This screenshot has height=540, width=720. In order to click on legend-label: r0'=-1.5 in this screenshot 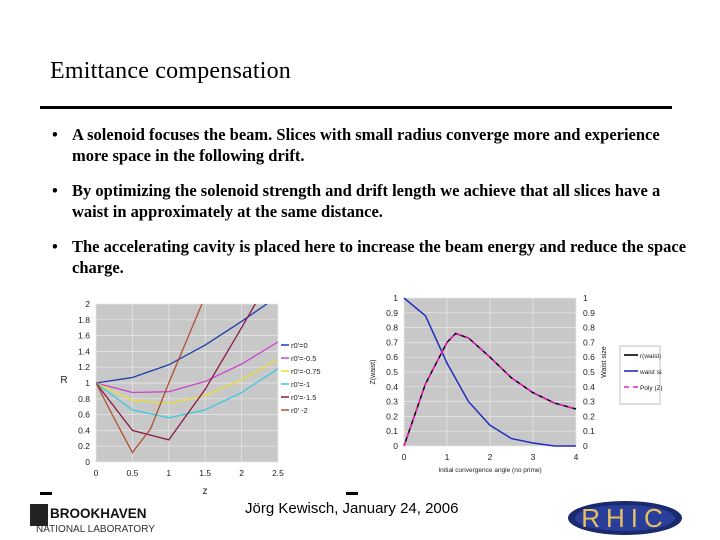, I will do `click(303, 397)`.